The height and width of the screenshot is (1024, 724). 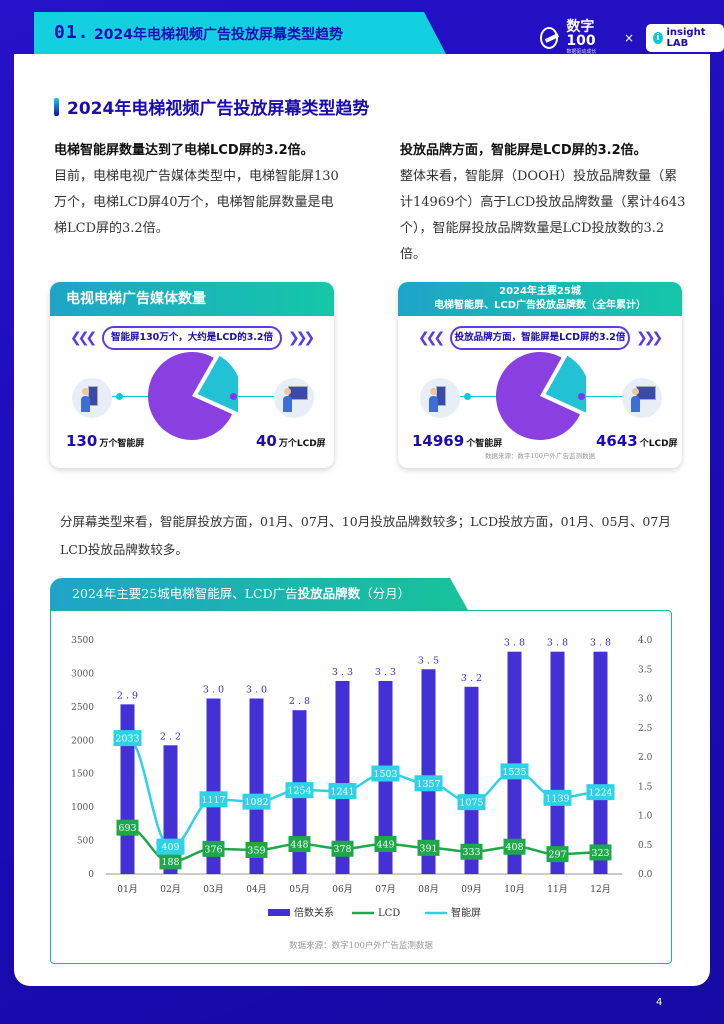 I want to click on card-banner: ❮❮❮ 智能屏130万个，大约是LCD的3.2倍 ❯❯❯, so click(x=192, y=338).